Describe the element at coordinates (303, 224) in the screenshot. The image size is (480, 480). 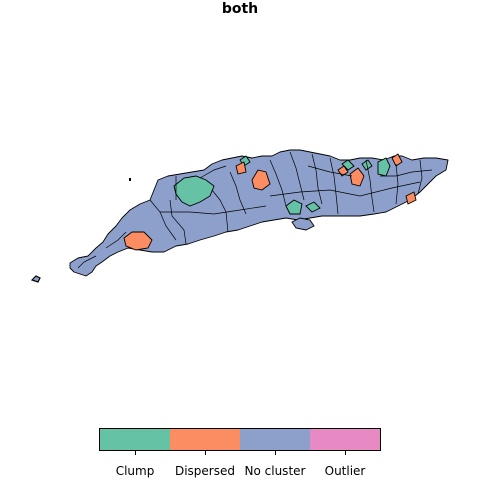
I see `region-isle-of-wight` at that location.